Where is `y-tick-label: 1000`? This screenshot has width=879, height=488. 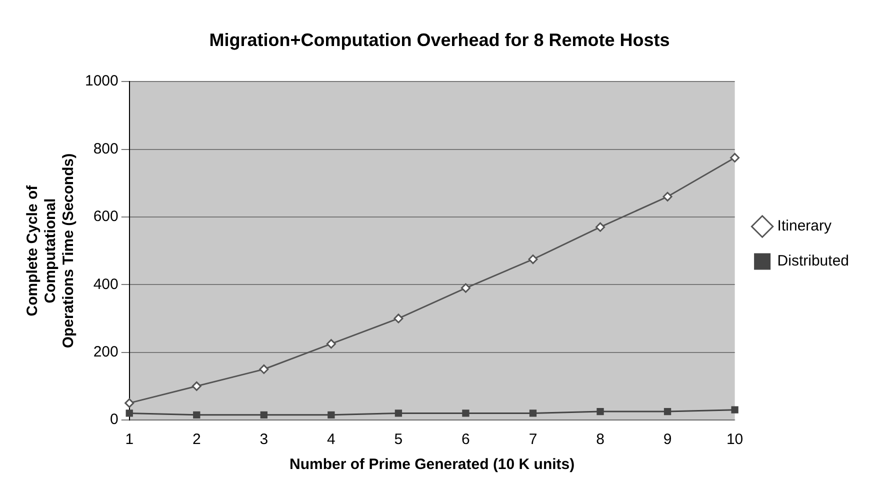 y-tick-label: 1000 is located at coordinates (101, 81).